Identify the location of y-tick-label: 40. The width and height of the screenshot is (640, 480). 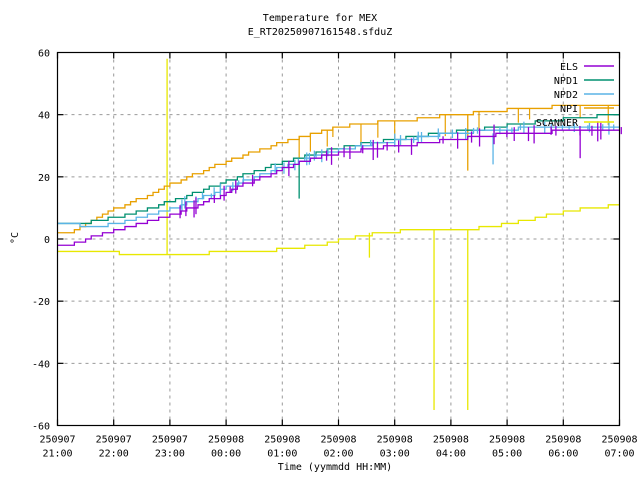
(44, 116).